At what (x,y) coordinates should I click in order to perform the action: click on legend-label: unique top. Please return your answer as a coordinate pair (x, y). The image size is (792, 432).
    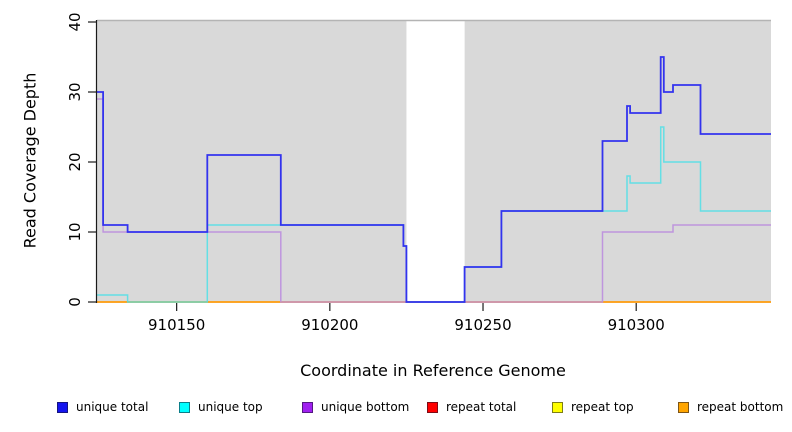
    Looking at the image, I should click on (230, 407).